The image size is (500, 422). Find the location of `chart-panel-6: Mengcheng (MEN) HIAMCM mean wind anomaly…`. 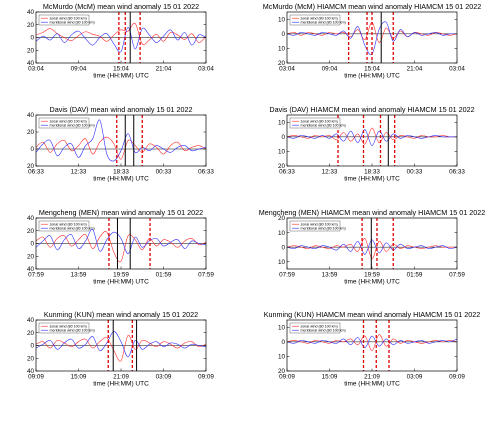

chart-panel-6: Mengcheng (MEN) HIAMCM mean wind anomaly… is located at coordinates (372, 247).